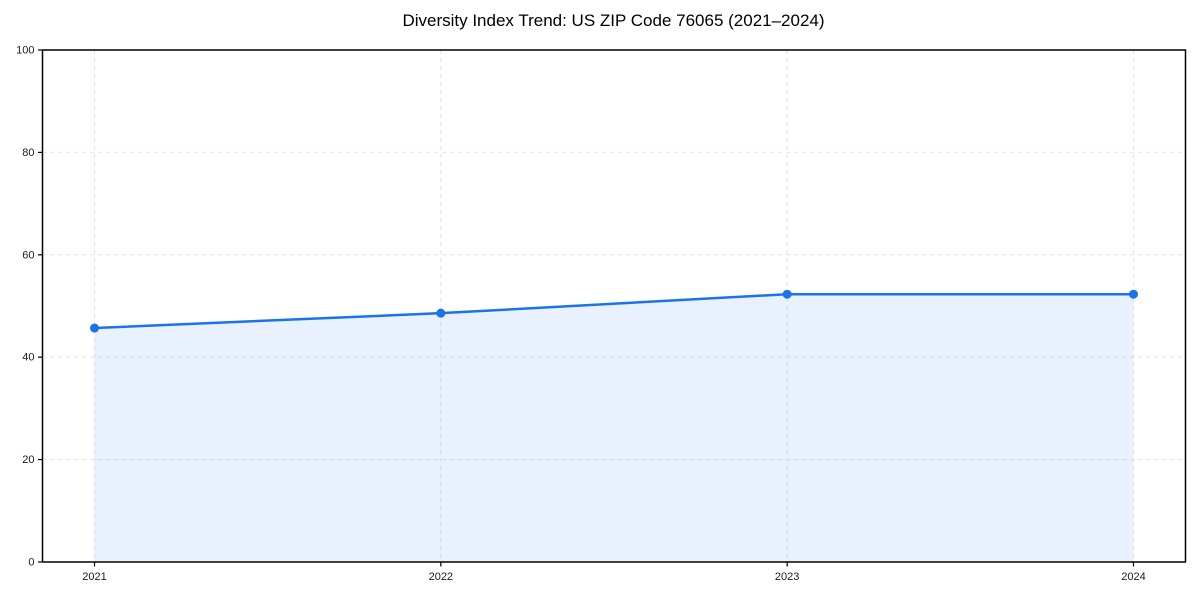 The width and height of the screenshot is (1200, 600). Describe the element at coordinates (787, 294) in the screenshot. I see `data-point-2023` at that location.